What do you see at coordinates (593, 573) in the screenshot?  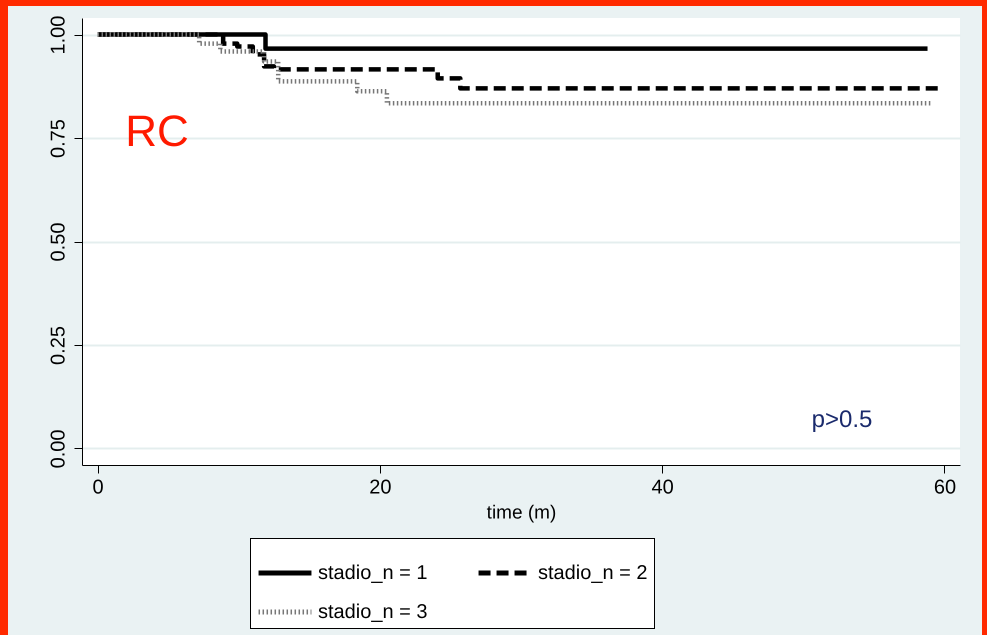 I see `legend-label: stadio_n = 2` at bounding box center [593, 573].